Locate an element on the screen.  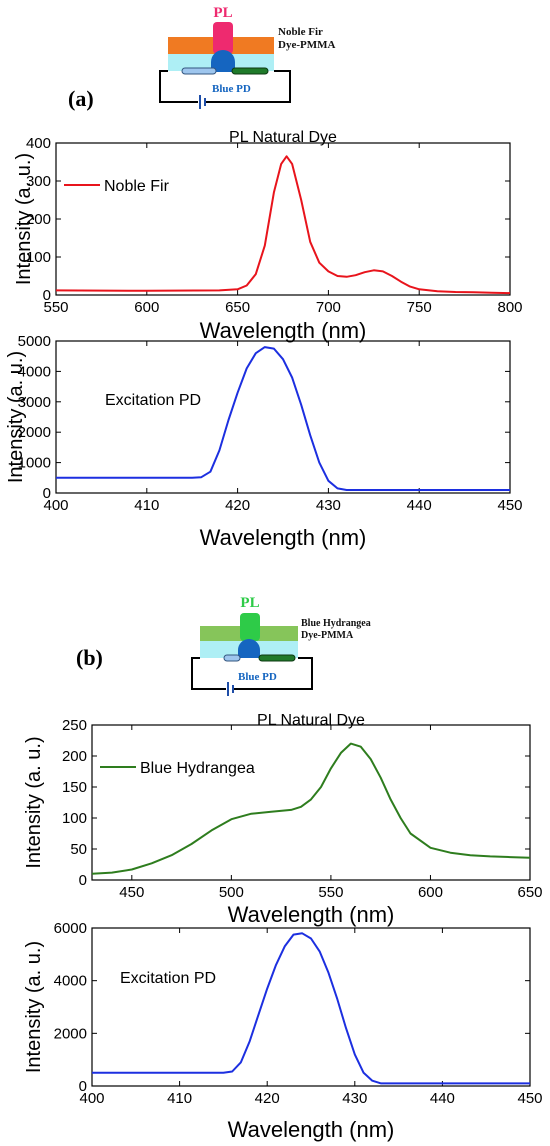
x-tick-label: 700 is located at coordinates (328, 307).